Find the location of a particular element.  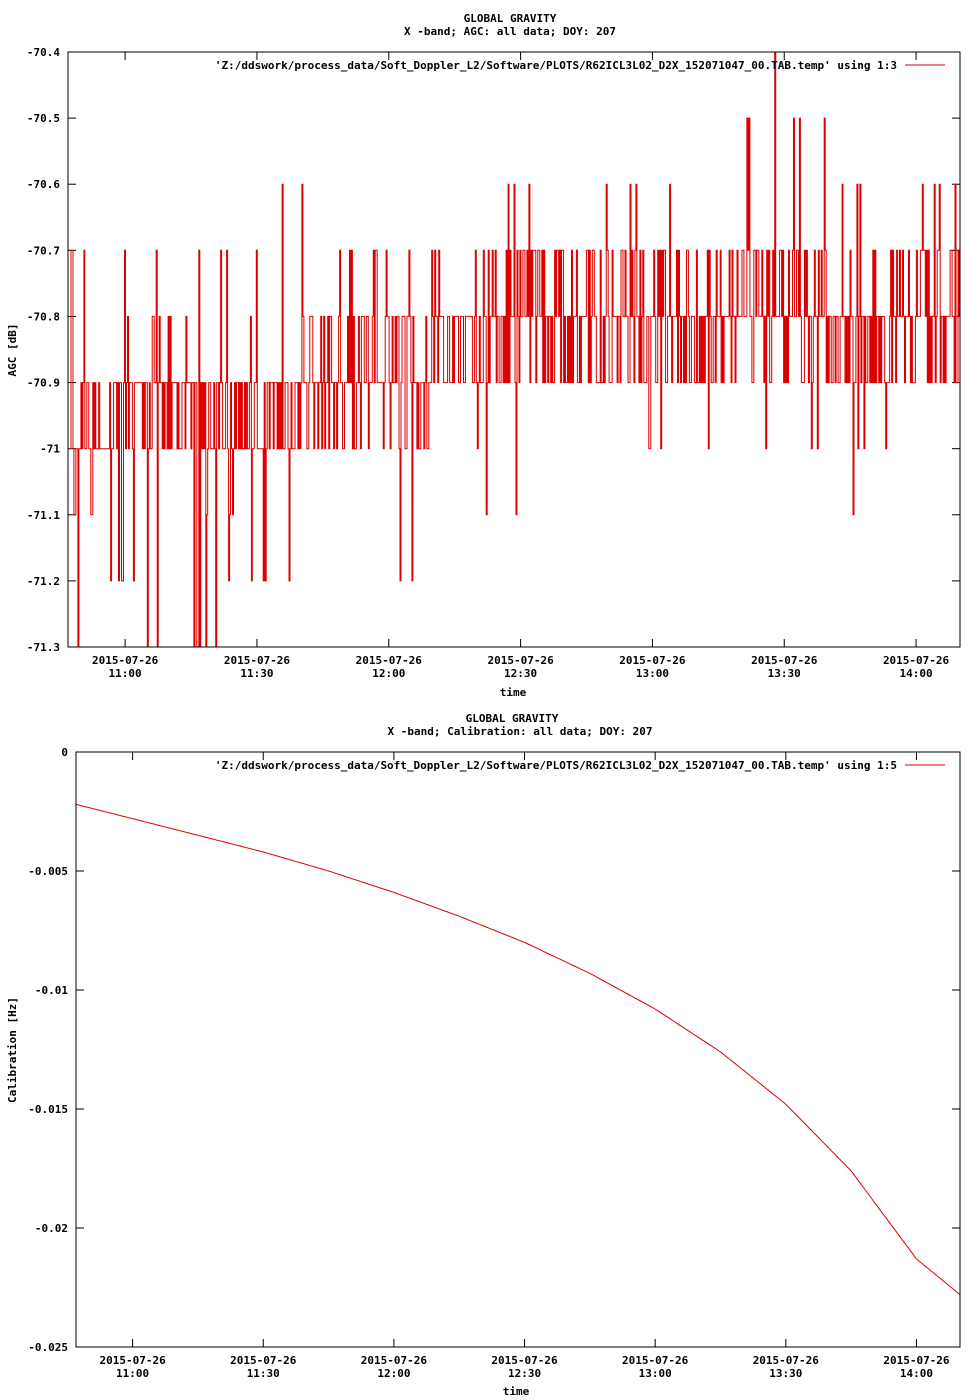

y-tick-label: -0.01 is located at coordinates (51, 990).